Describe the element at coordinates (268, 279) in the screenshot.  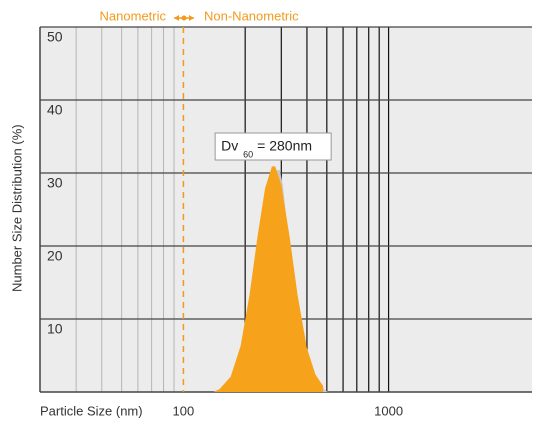
I see `distribution-area` at that location.